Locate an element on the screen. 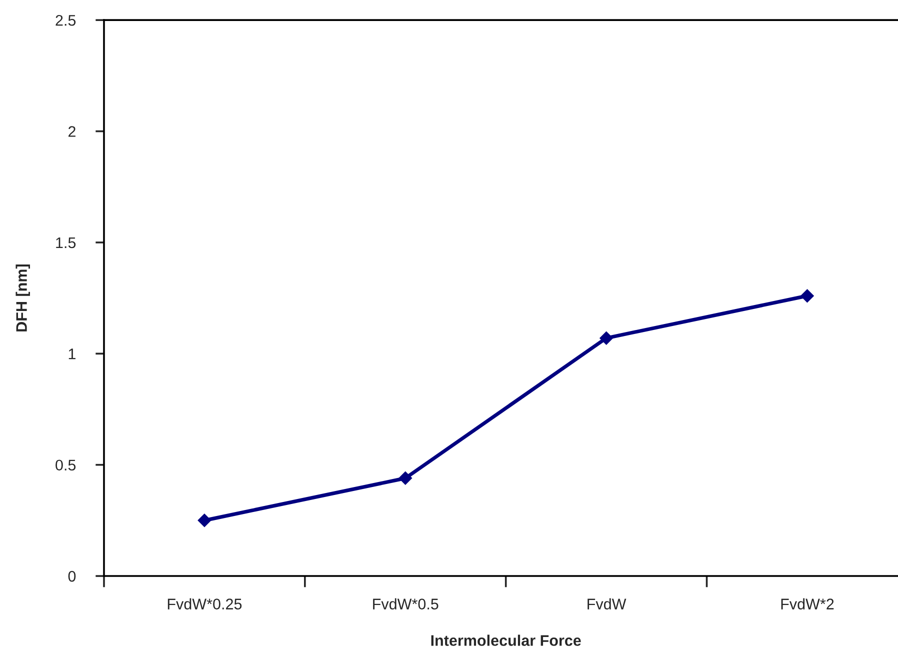 Image resolution: width=898 pixels, height=665 pixels. y-tick-label: 1.5 is located at coordinates (66, 242).